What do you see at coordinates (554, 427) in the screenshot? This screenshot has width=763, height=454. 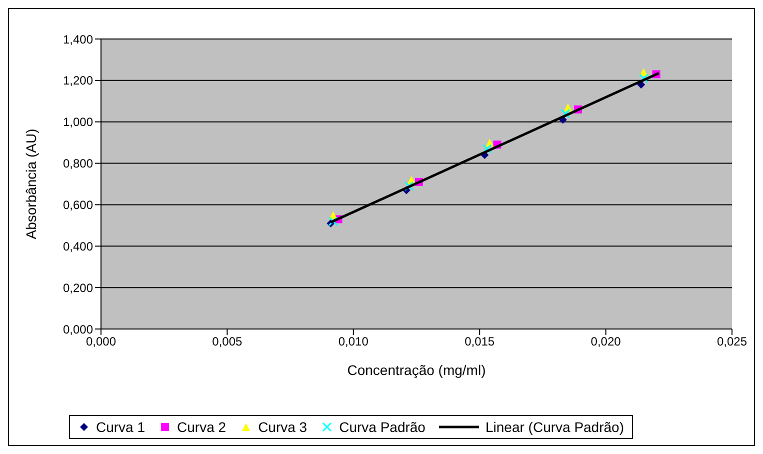 I see `legend-label: Linear (Curva Padrão)` at bounding box center [554, 427].